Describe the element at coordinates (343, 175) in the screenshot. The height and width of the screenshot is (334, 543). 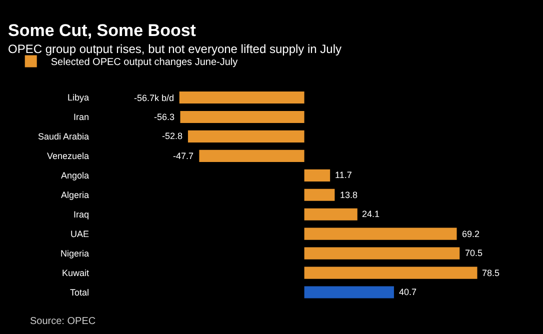
I see `data-label: 11.7` at that location.